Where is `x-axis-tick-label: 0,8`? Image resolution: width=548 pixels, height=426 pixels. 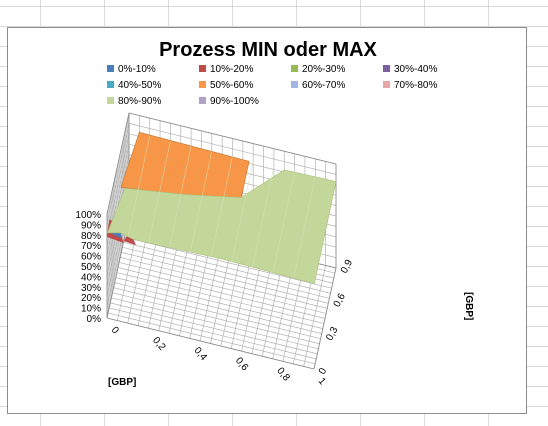
x-axis-tick-label: 0,8 is located at coordinates (283, 375).